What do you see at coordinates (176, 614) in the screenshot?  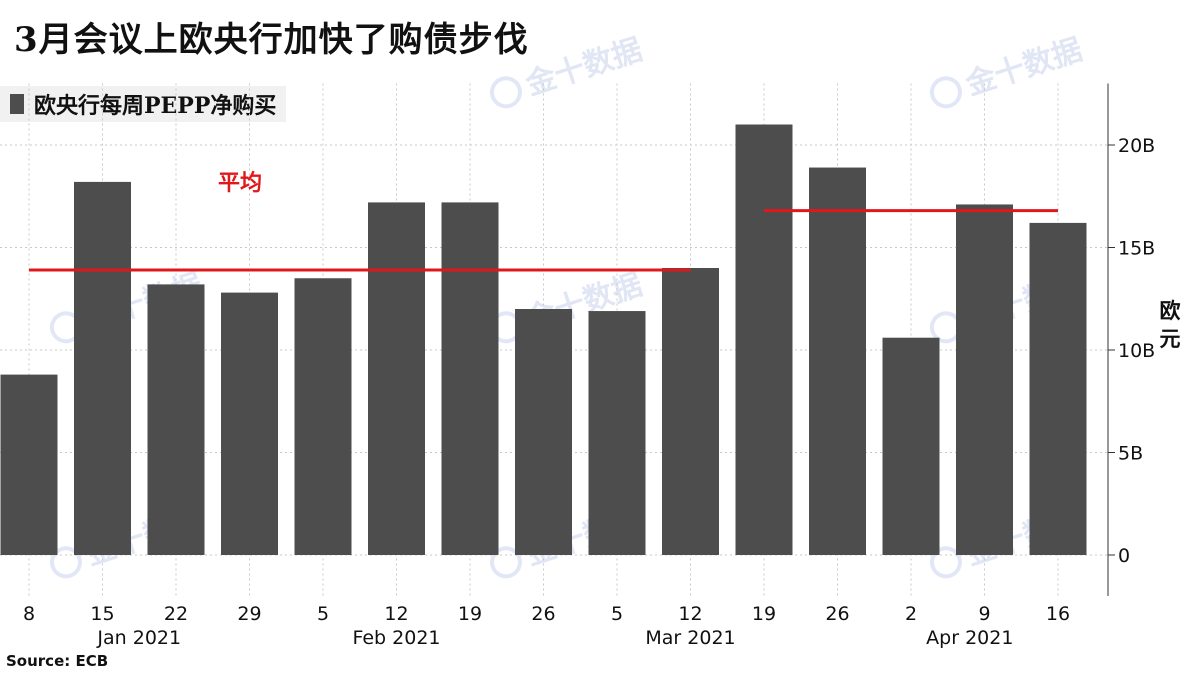 I see `x-tick-label: 22` at bounding box center [176, 614].